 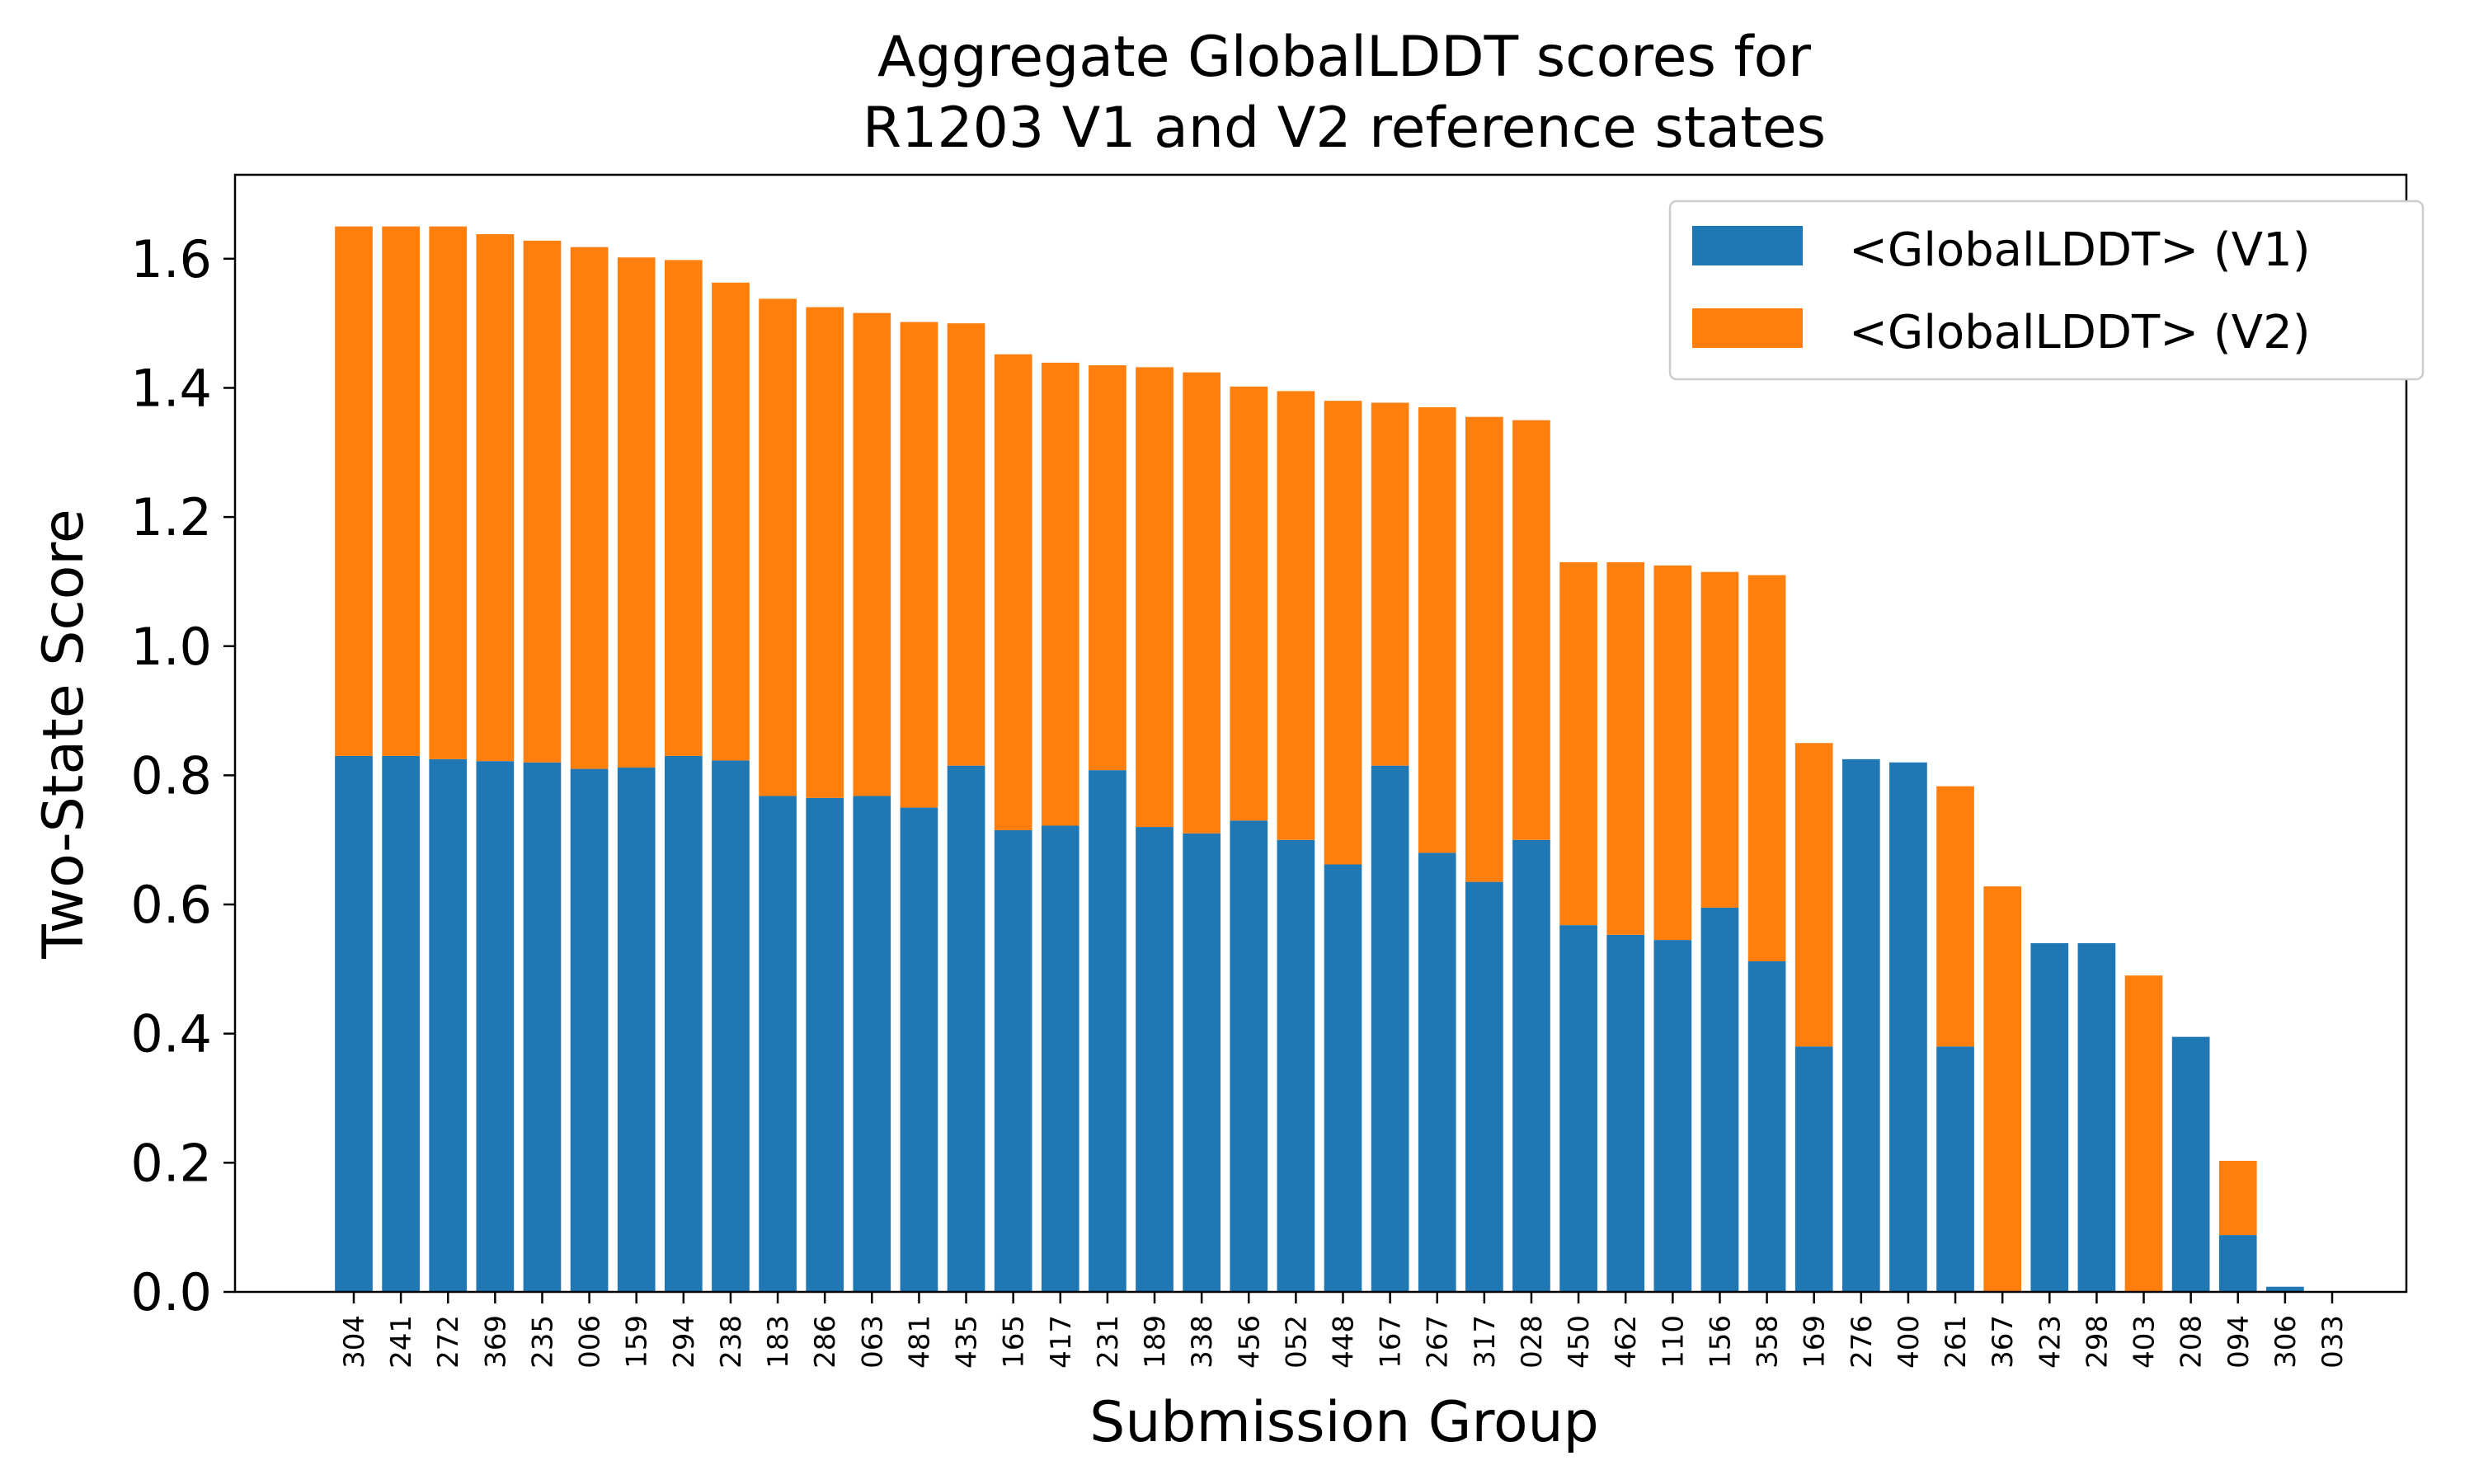 I want to click on x-tick-label: 367, so click(x=2003, y=1342).